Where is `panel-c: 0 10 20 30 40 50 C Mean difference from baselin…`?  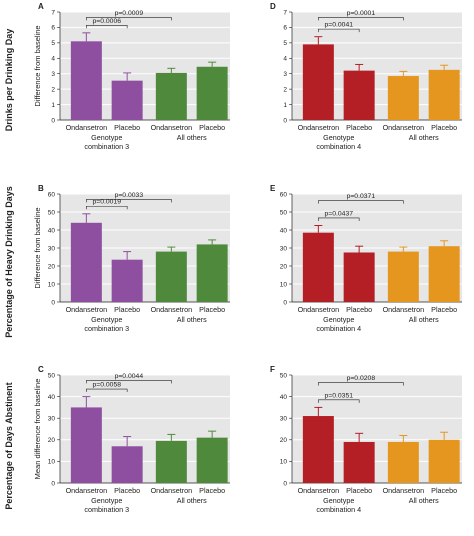 panel-c: 0 10 20 30 40 50 C Mean difference from baselin… is located at coordinates (131, 439).